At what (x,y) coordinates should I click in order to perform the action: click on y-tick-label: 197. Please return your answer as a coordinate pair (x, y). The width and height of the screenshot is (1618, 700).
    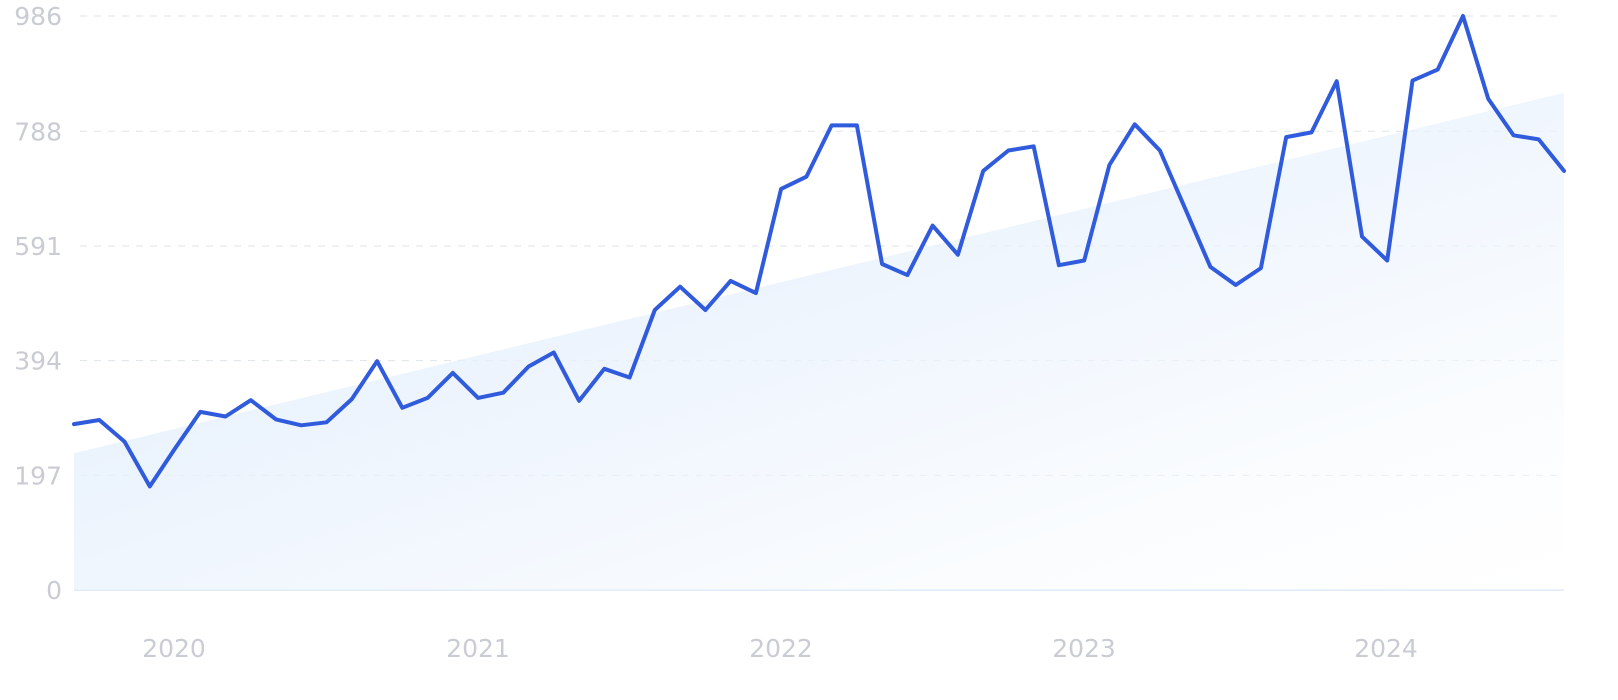
    Looking at the image, I should click on (38, 475).